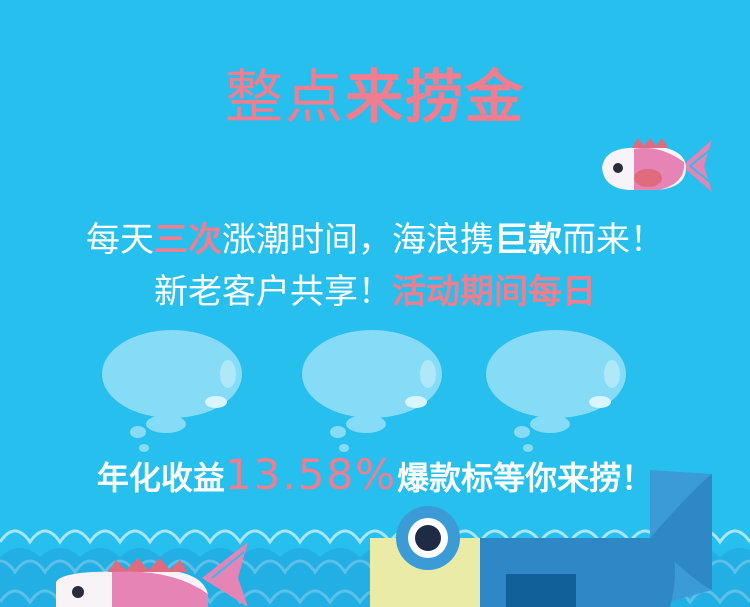 Image resolution: width=750 pixels, height=607 pixels. What do you see at coordinates (160, 478) in the screenshot?
I see `yield-prefix: 年化收益` at bounding box center [160, 478].